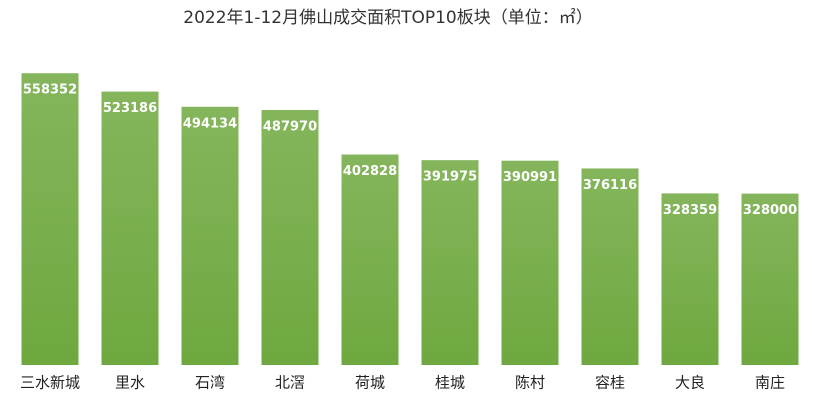 The width and height of the screenshot is (816, 406). Describe the element at coordinates (370, 383) in the screenshot. I see `x-tick-label: 荷城` at that location.